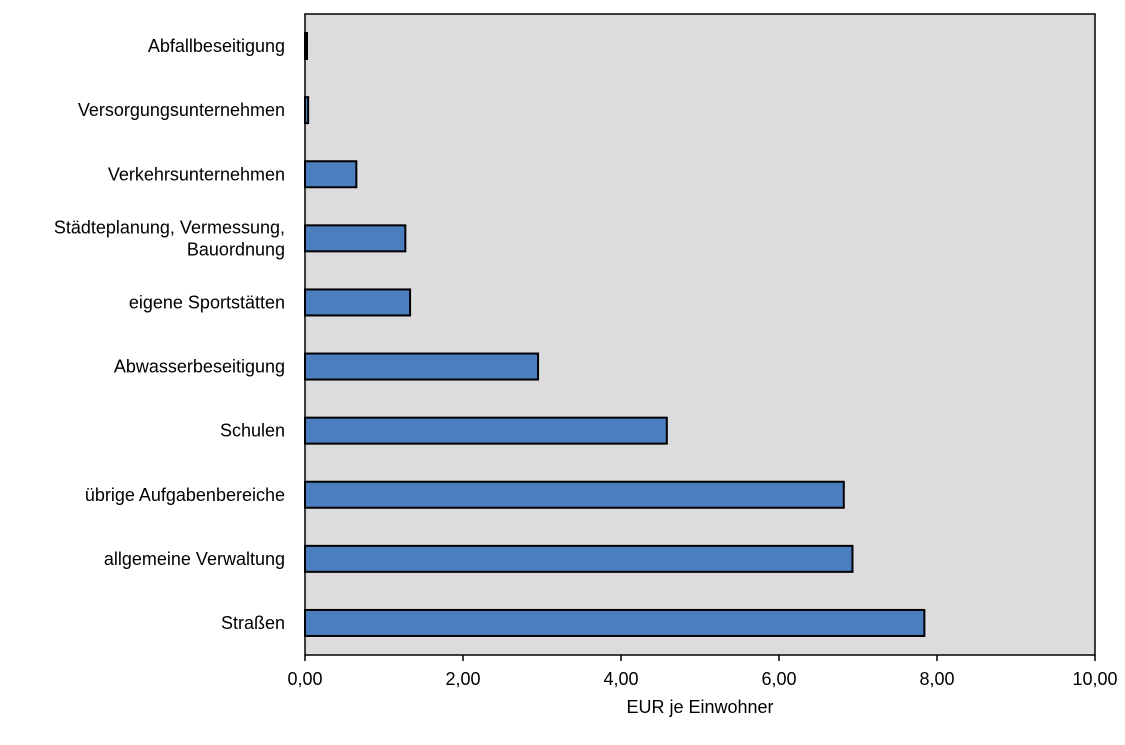  I want to click on category-label-line: Verkehrsunternehmen, so click(196, 174).